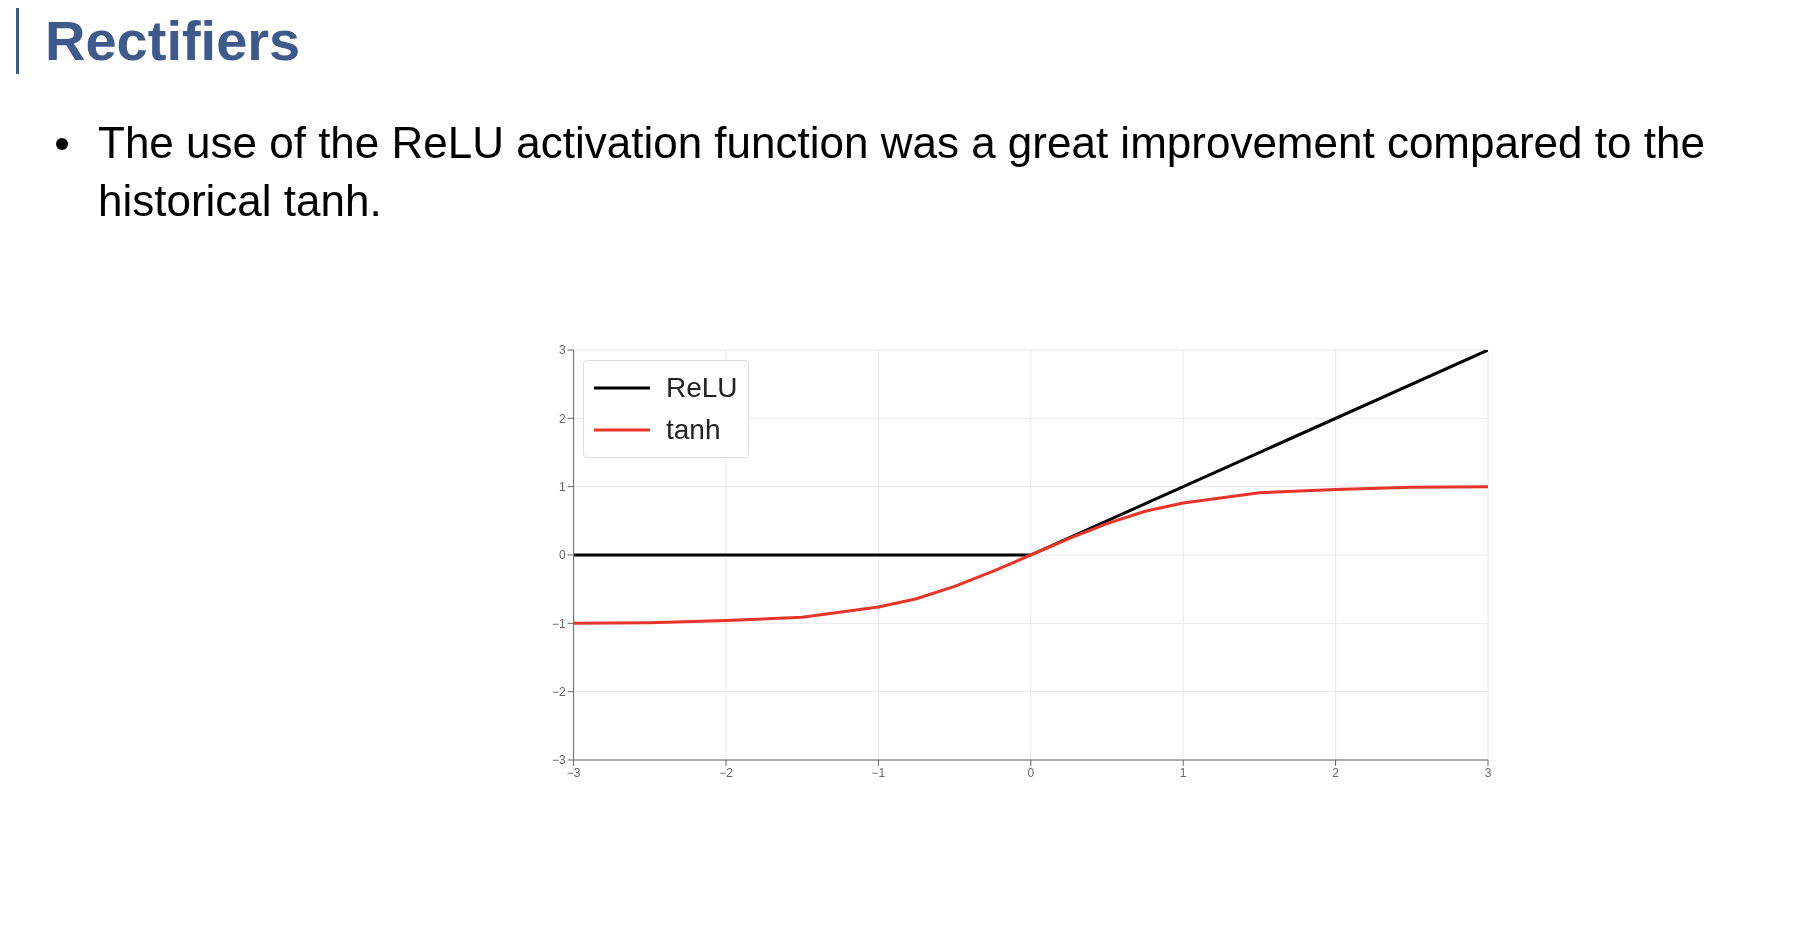  Describe the element at coordinates (558, 691) in the screenshot. I see `y-tick-label: −2` at that location.